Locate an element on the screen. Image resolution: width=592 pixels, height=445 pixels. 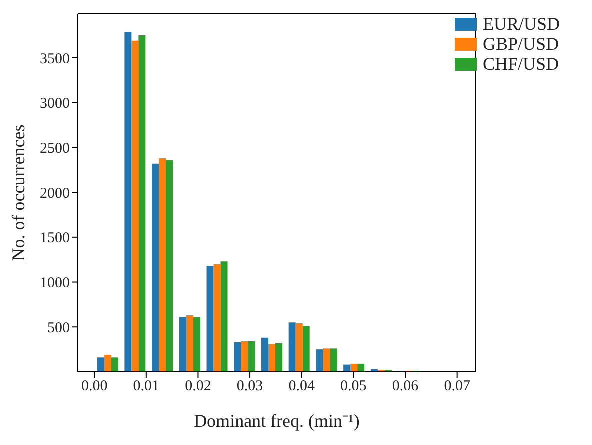
legend-label: EUR/USD is located at coordinates (521, 24).